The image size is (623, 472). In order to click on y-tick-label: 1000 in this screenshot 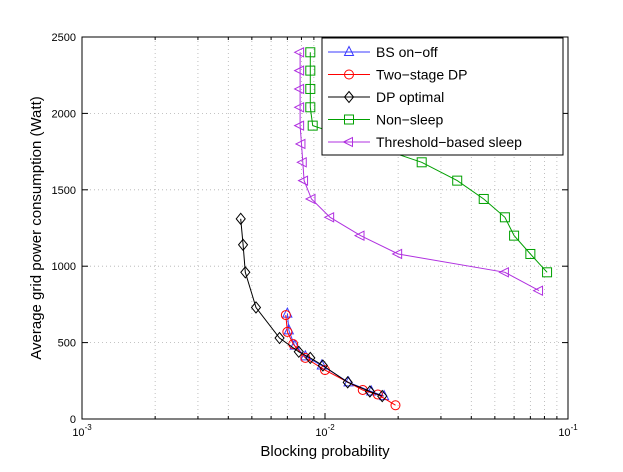, I will do `click(64, 267)`.